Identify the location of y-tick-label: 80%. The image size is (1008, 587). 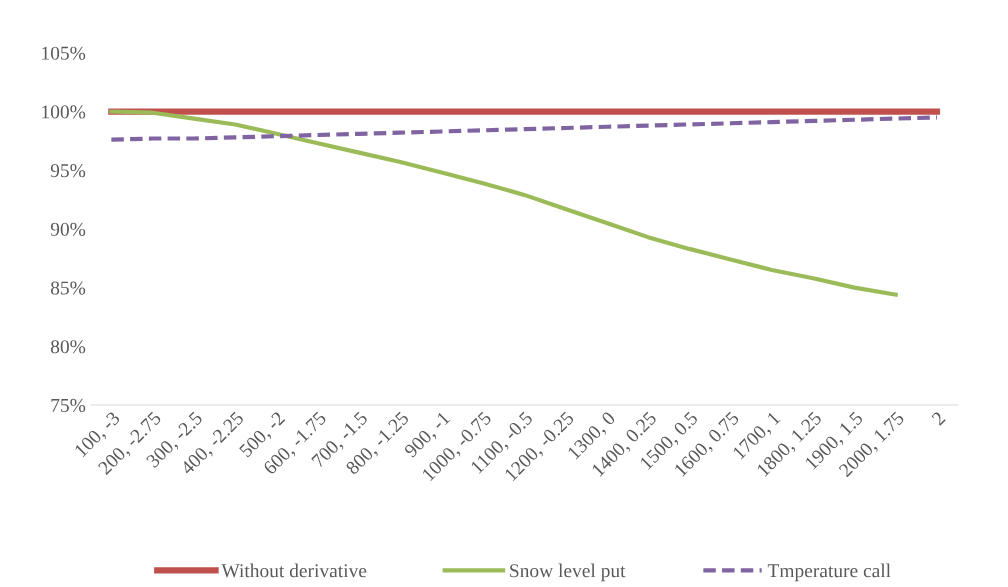
(68, 347).